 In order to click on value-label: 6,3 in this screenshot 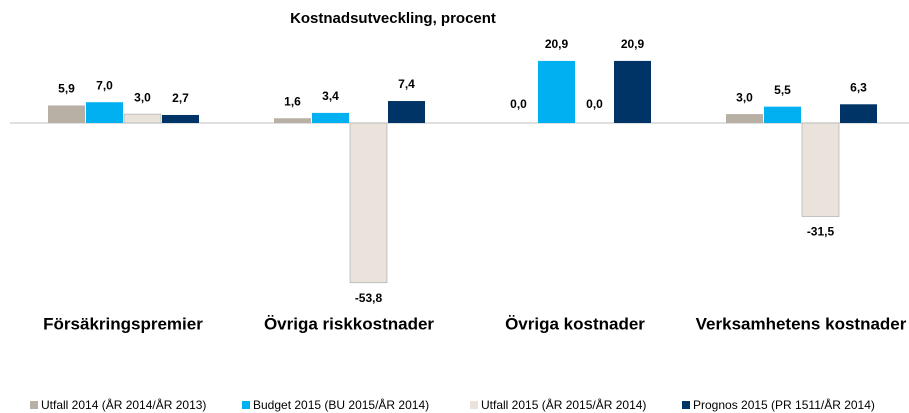, I will do `click(858, 87)`.